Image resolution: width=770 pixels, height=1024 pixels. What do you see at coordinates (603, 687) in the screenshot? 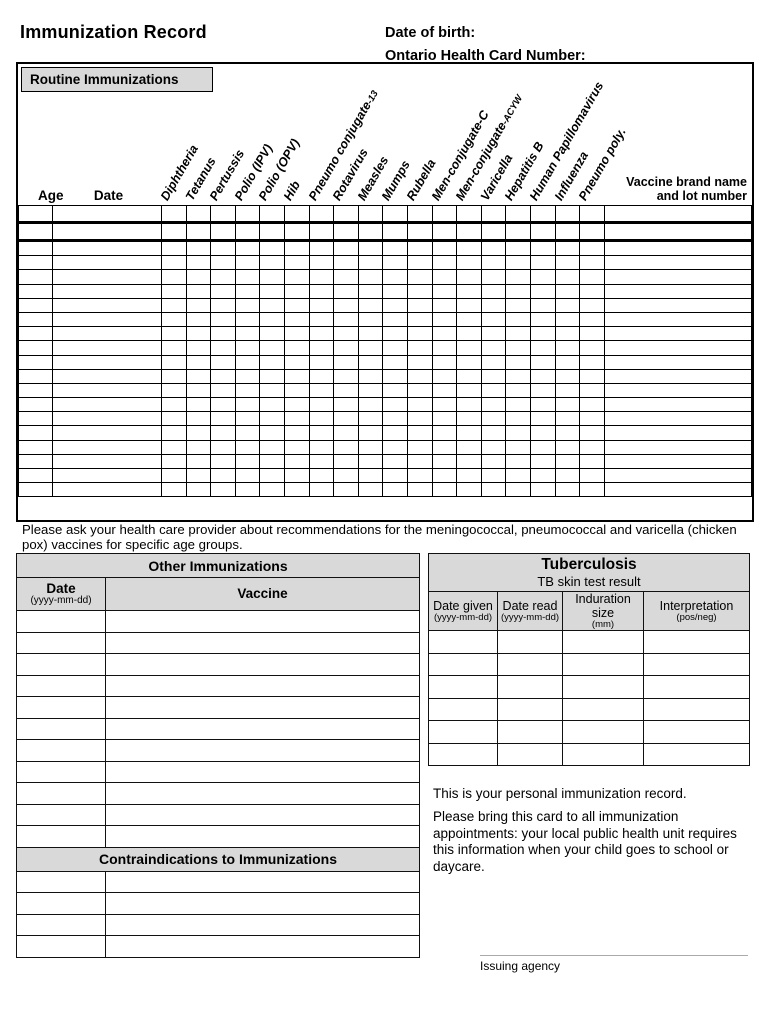
I see `cell-tb-induration` at bounding box center [603, 687].